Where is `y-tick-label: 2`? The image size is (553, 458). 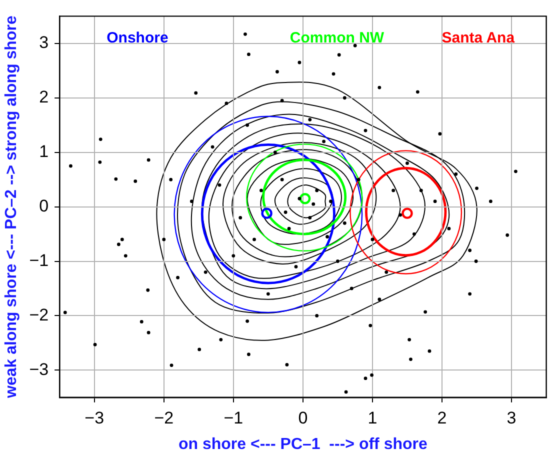 y-tick-label: 2 is located at coordinates (44, 97).